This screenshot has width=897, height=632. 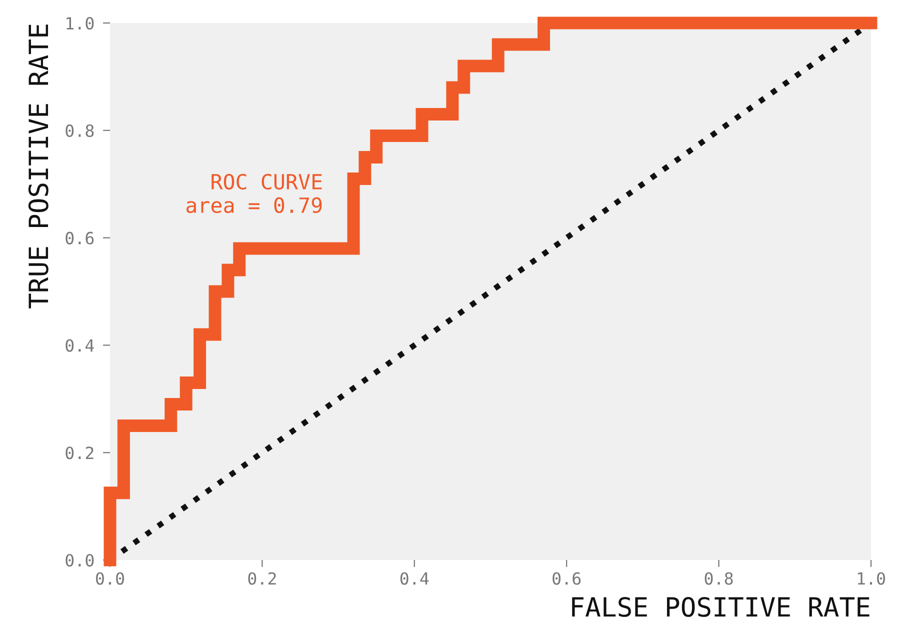 I want to click on y-tick-label: 0.0, so click(x=80, y=560).